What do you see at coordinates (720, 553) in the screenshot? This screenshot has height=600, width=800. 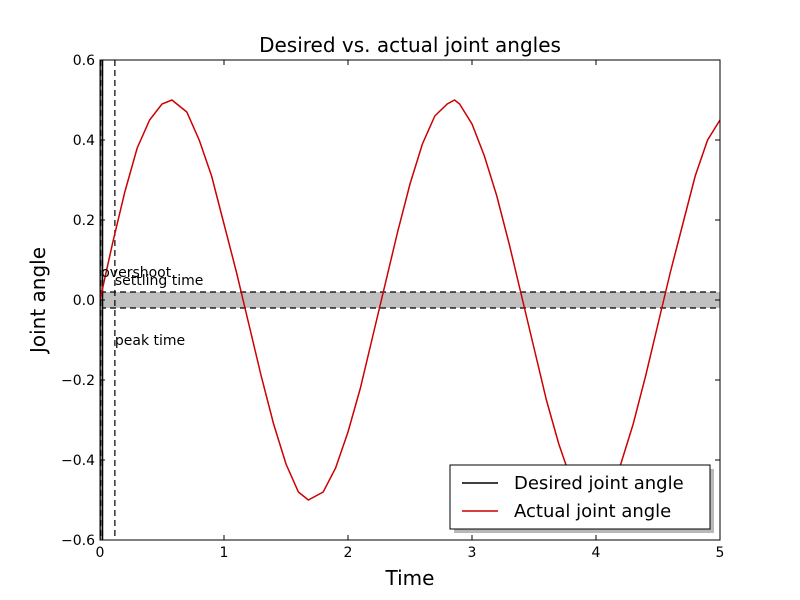 I see `x-tick-label: 5` at bounding box center [720, 553].